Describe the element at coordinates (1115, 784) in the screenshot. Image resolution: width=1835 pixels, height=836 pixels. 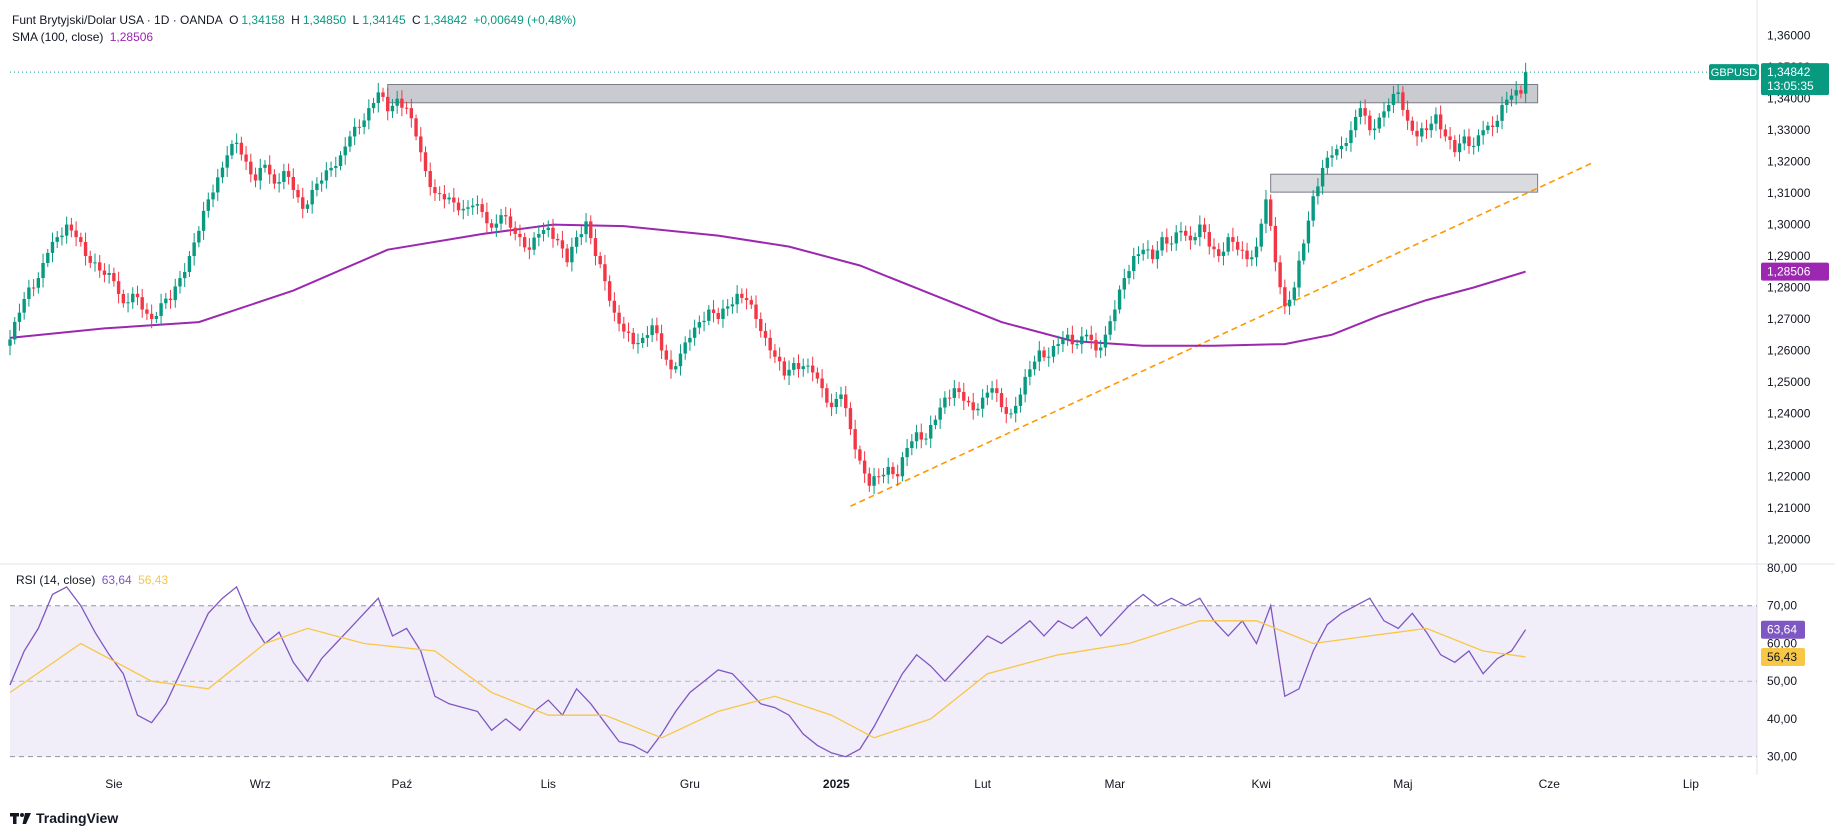
I see `date-axis-tick: Mar` at that location.